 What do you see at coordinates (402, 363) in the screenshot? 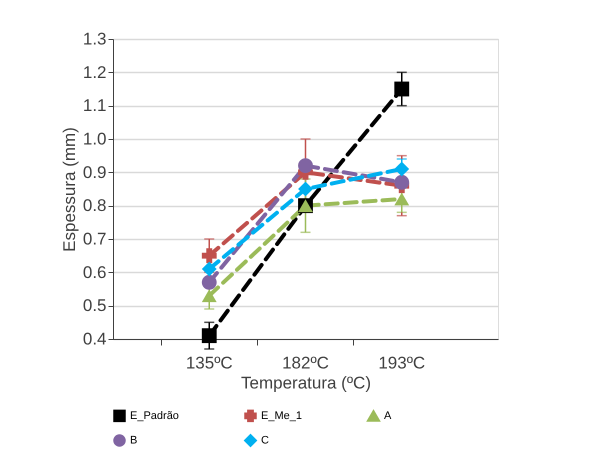
I see `x-tick-label: 193ºC` at bounding box center [402, 363].